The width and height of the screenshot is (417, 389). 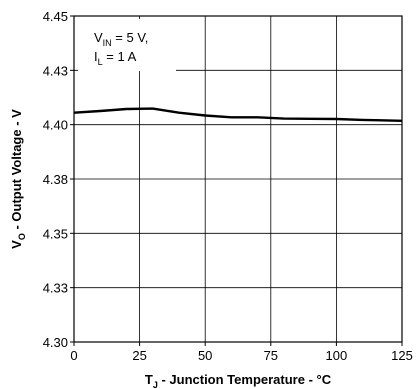 I want to click on annotation-il: IL = 1 A, so click(x=115, y=58).